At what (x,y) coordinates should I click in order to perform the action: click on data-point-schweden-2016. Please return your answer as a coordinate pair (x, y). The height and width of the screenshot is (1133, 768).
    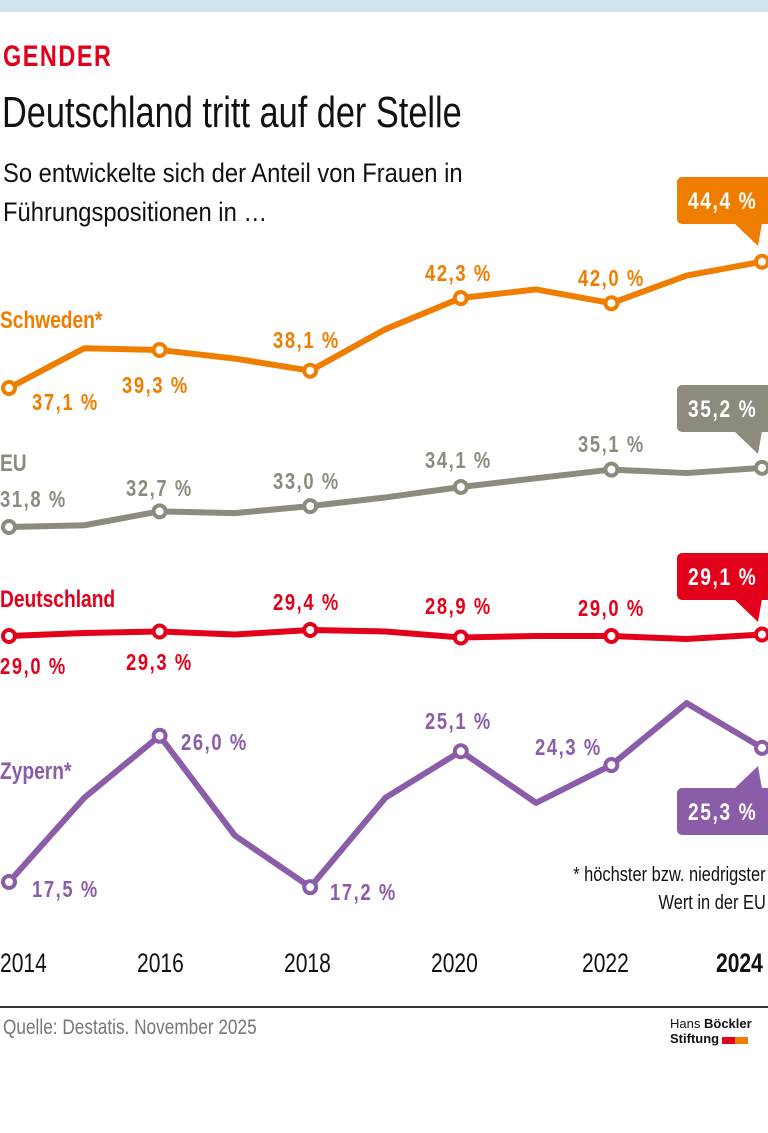
    Looking at the image, I should click on (159, 349).